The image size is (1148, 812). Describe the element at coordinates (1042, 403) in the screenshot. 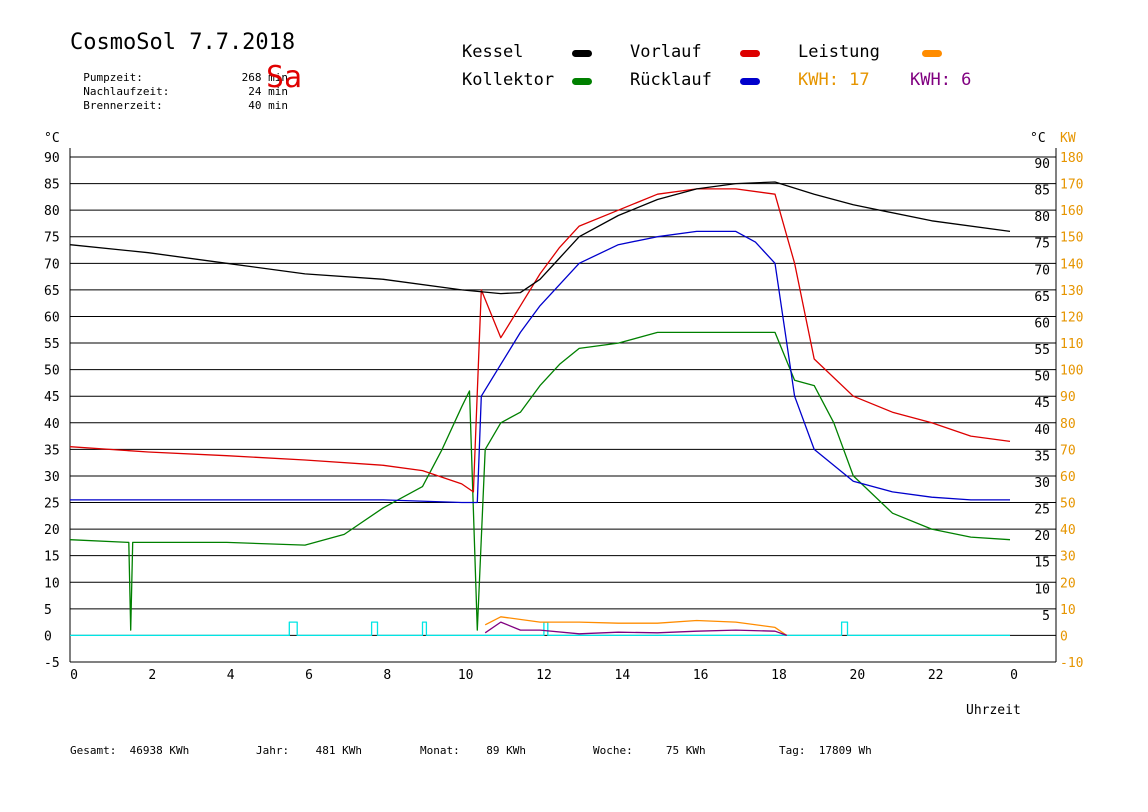

I see `y-right-tick-label: 45` at that location.